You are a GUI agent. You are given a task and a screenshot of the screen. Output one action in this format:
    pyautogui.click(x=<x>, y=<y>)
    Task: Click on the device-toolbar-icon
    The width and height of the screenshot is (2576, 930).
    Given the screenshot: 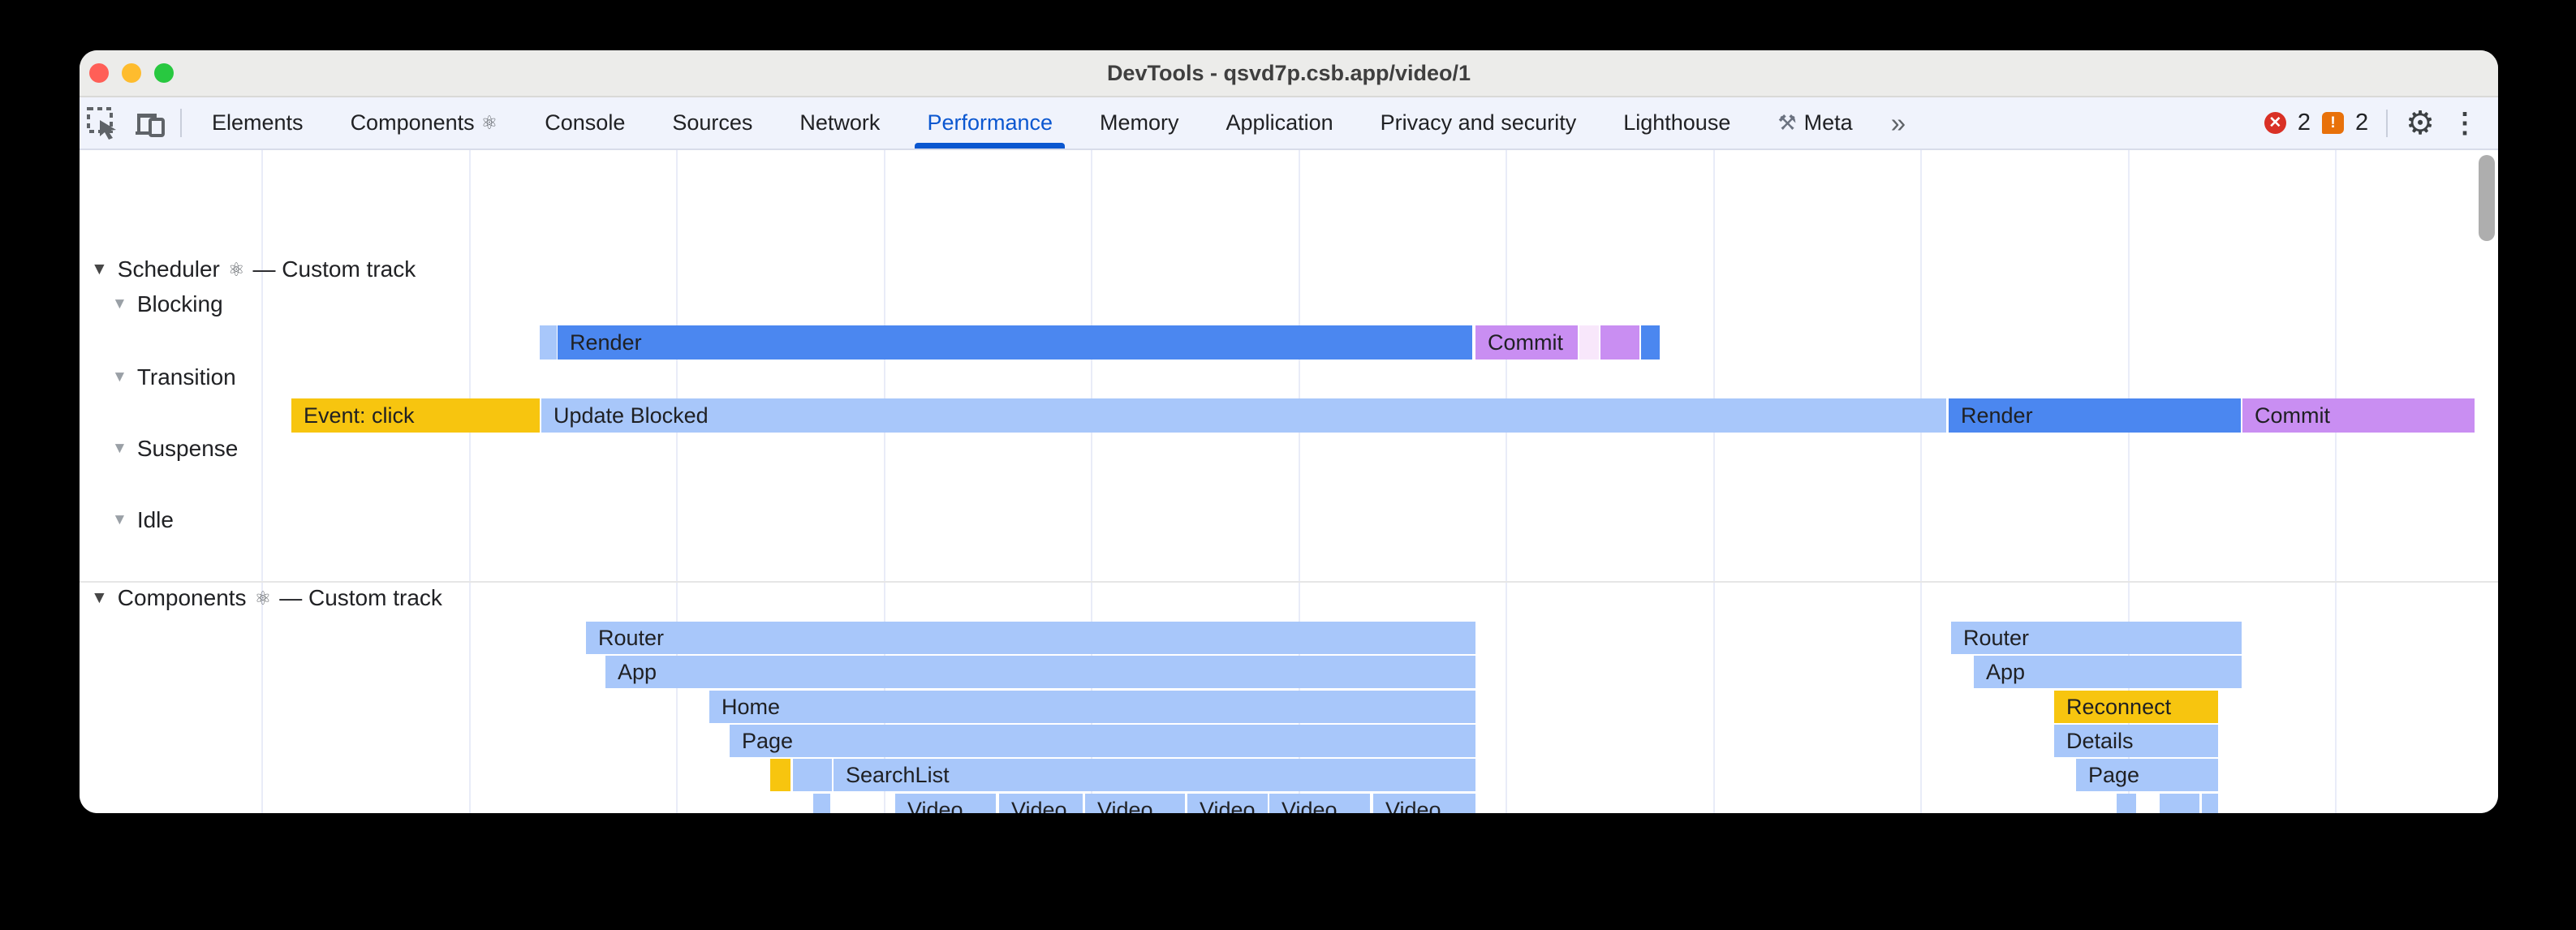 What is the action you would take?
    pyautogui.click(x=150, y=123)
    